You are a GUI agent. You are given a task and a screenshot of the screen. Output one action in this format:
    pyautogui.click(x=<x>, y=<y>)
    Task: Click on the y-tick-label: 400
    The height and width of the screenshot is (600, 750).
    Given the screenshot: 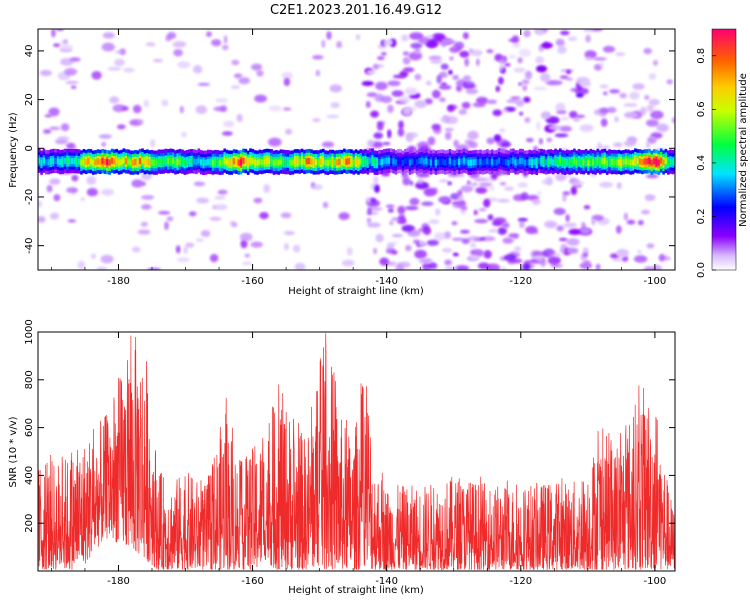 What is the action you would take?
    pyautogui.click(x=29, y=475)
    